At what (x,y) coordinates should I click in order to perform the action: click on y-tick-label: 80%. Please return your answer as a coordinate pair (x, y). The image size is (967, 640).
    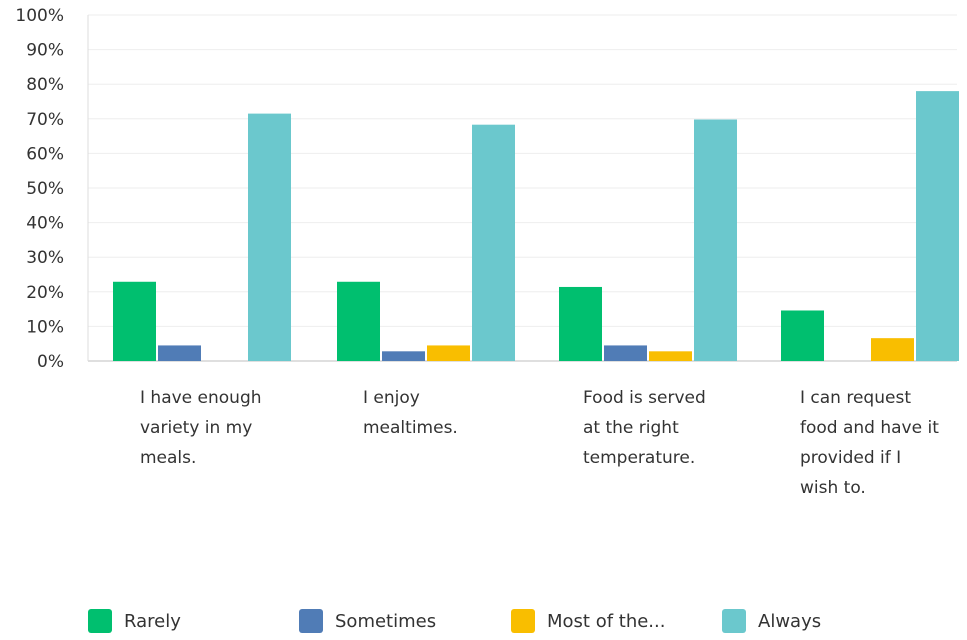
    Looking at the image, I should click on (45, 85).